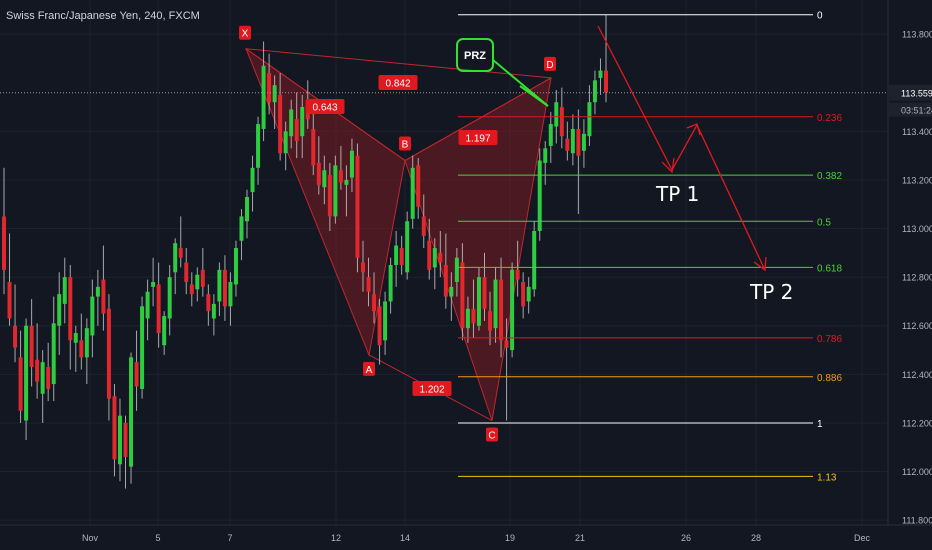 This screenshot has height=550, width=932. What do you see at coordinates (466, 537) in the screenshot?
I see `time-axis-bg` at bounding box center [466, 537].